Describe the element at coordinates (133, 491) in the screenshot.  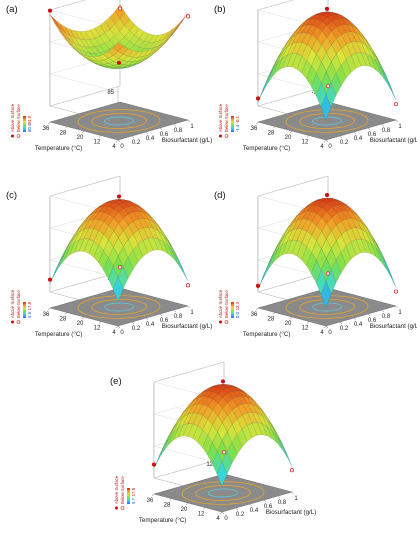
I see `legend-max: 17.8` at that location.